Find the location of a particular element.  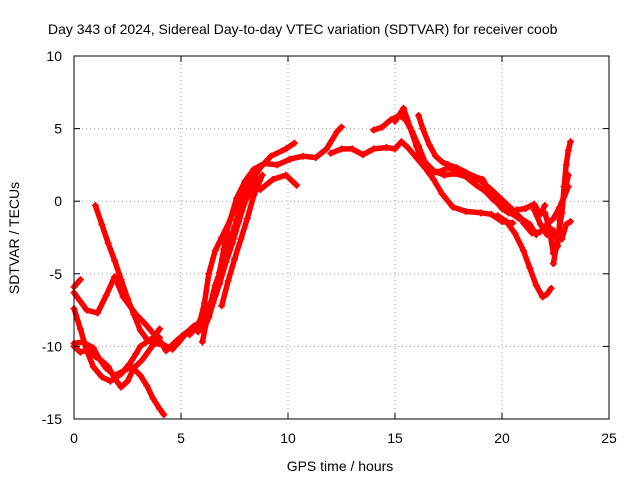

x-tick-label: 5 is located at coordinates (181, 438).